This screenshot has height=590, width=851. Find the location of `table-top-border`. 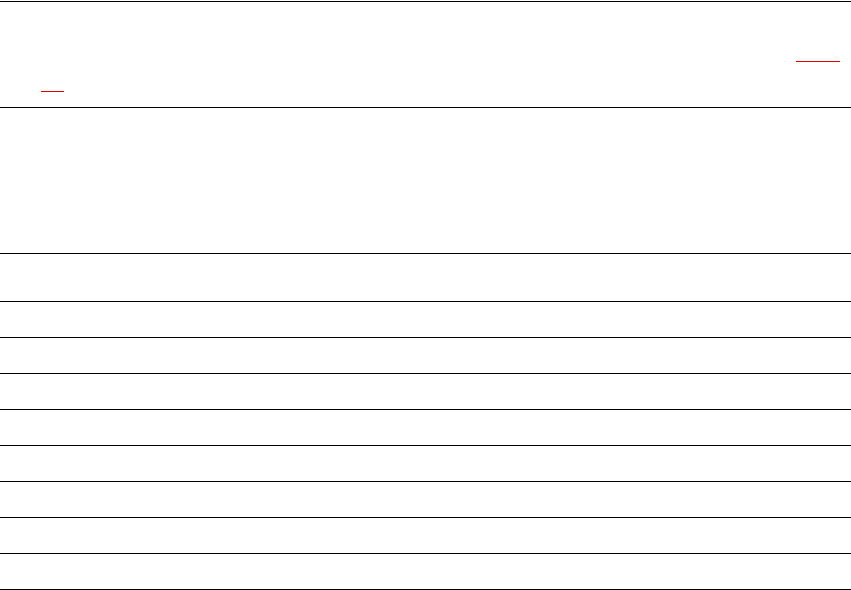

table-top-border is located at coordinates (425, 1).